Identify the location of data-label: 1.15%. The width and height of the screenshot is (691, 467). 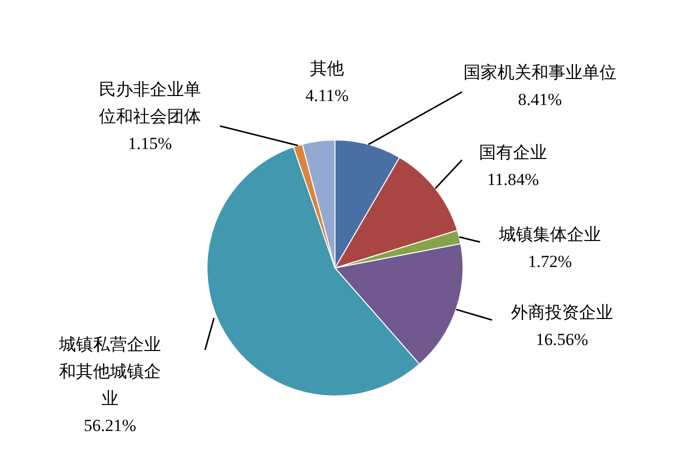
(150, 143).